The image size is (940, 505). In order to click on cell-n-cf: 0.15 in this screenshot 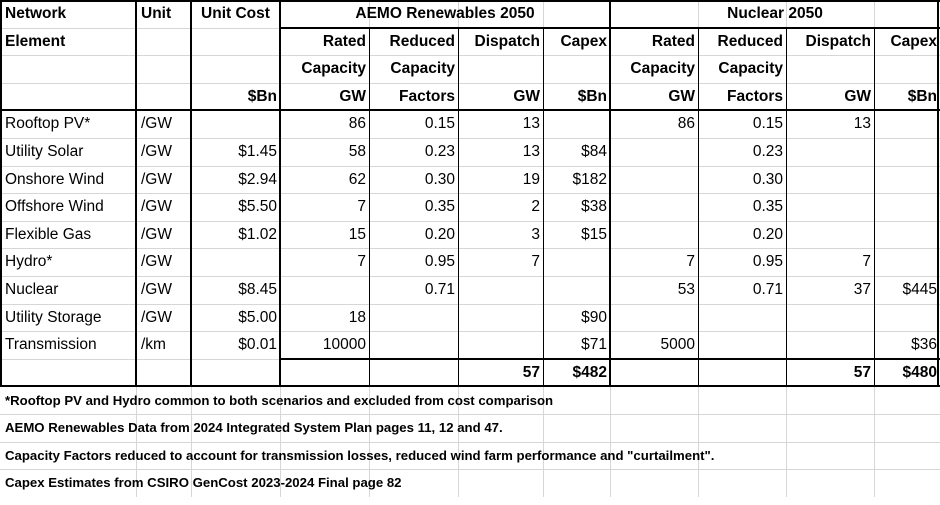, I will do `click(767, 124)`.